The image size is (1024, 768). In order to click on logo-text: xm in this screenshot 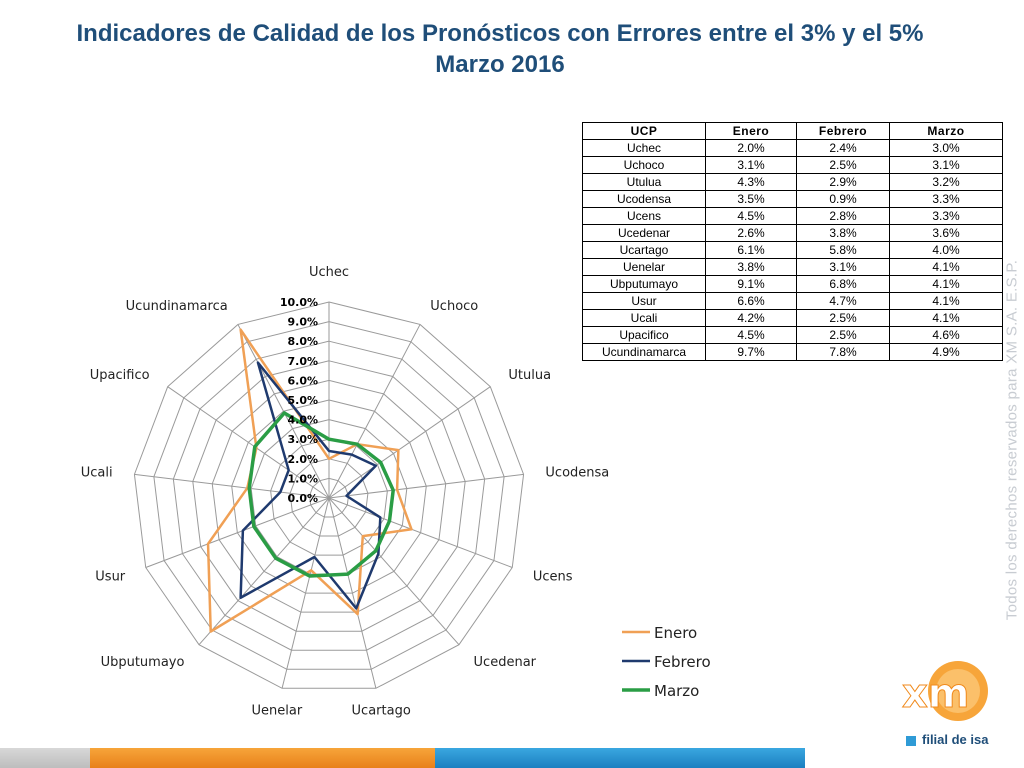, I will do `click(935, 694)`.